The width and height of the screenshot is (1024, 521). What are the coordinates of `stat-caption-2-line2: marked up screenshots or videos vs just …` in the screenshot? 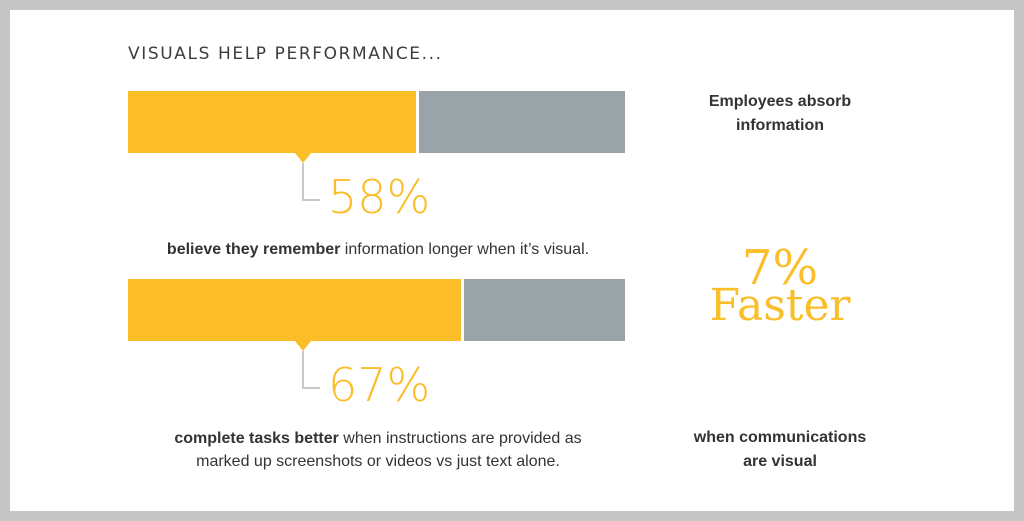 It's located at (378, 462).